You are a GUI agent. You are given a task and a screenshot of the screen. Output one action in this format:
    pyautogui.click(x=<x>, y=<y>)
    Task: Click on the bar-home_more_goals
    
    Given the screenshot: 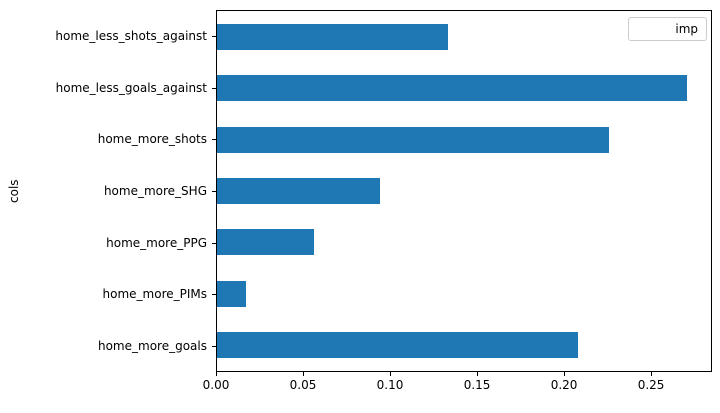 What is the action you would take?
    pyautogui.click(x=397, y=345)
    